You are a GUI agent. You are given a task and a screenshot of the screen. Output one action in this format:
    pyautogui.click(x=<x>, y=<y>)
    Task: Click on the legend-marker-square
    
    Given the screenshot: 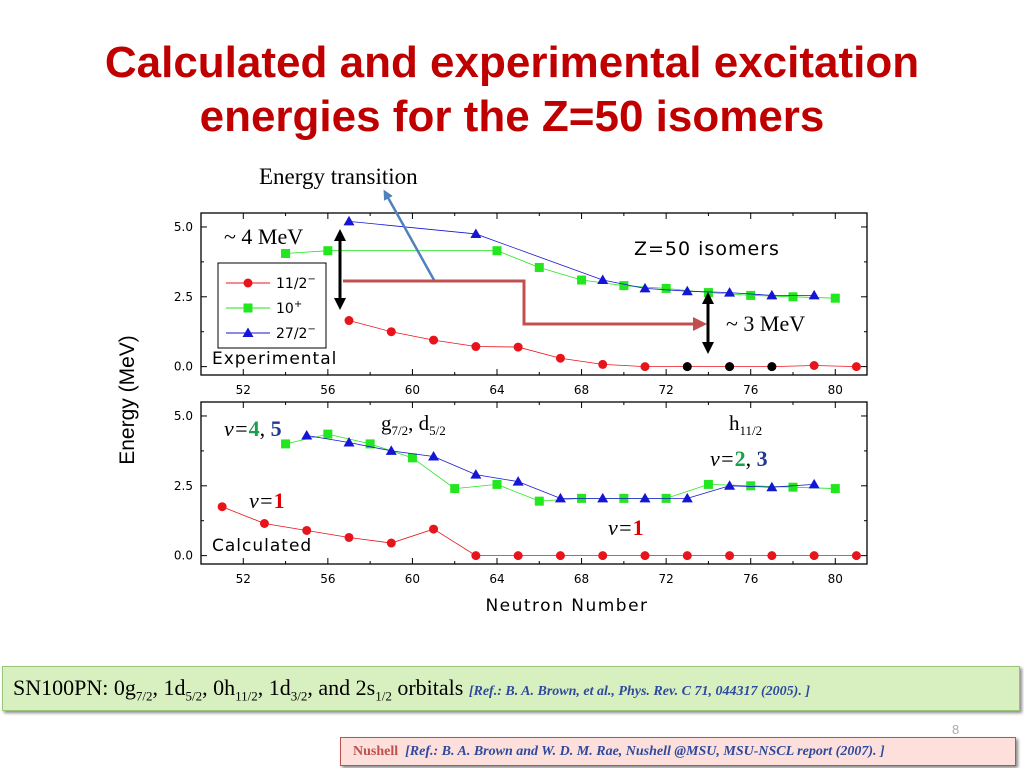 What is the action you would take?
    pyautogui.click(x=248, y=308)
    